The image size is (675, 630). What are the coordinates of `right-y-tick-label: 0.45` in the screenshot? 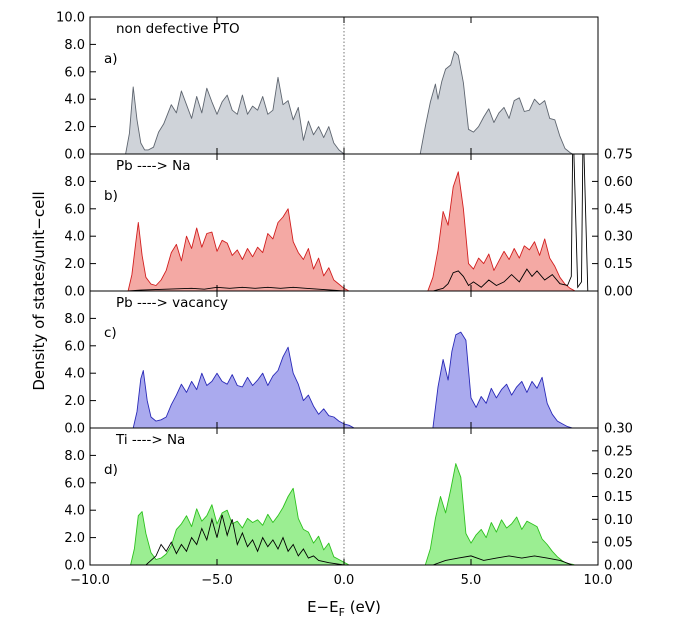 It's located at (618, 209).